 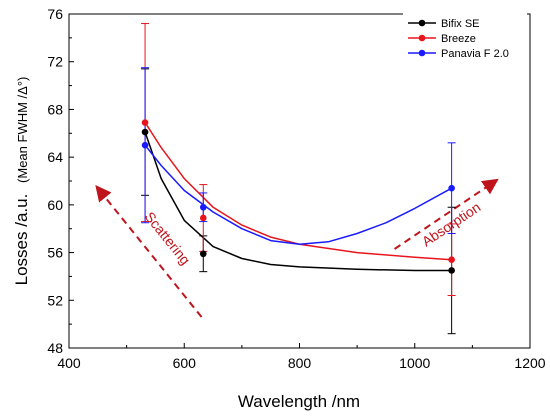 What do you see at coordinates (458, 39) in the screenshot?
I see `legend-label-1: Breeze` at bounding box center [458, 39].